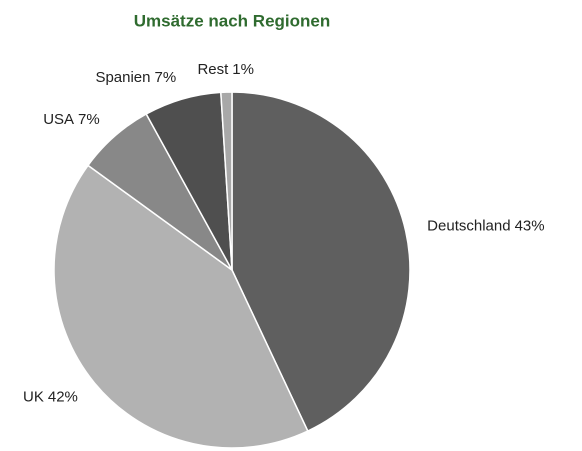  I want to click on slice-label: Deutschland 43%, so click(485, 225).